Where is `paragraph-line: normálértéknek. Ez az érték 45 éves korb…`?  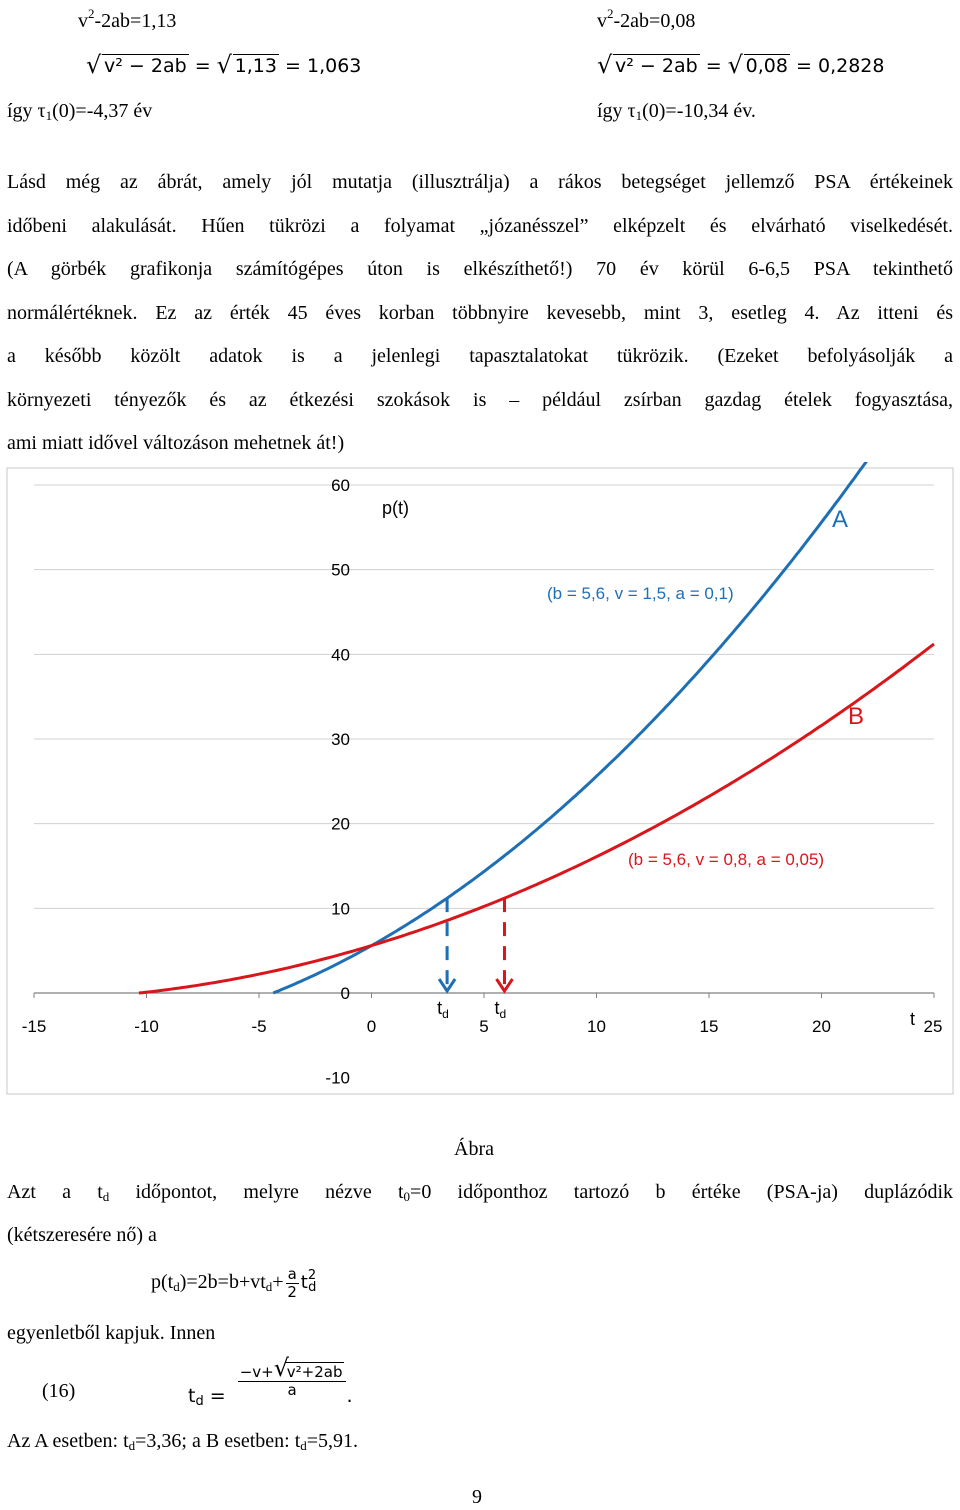
paragraph-line: normálértéknek. Ez az érték 45 éves korb… is located at coordinates (480, 312).